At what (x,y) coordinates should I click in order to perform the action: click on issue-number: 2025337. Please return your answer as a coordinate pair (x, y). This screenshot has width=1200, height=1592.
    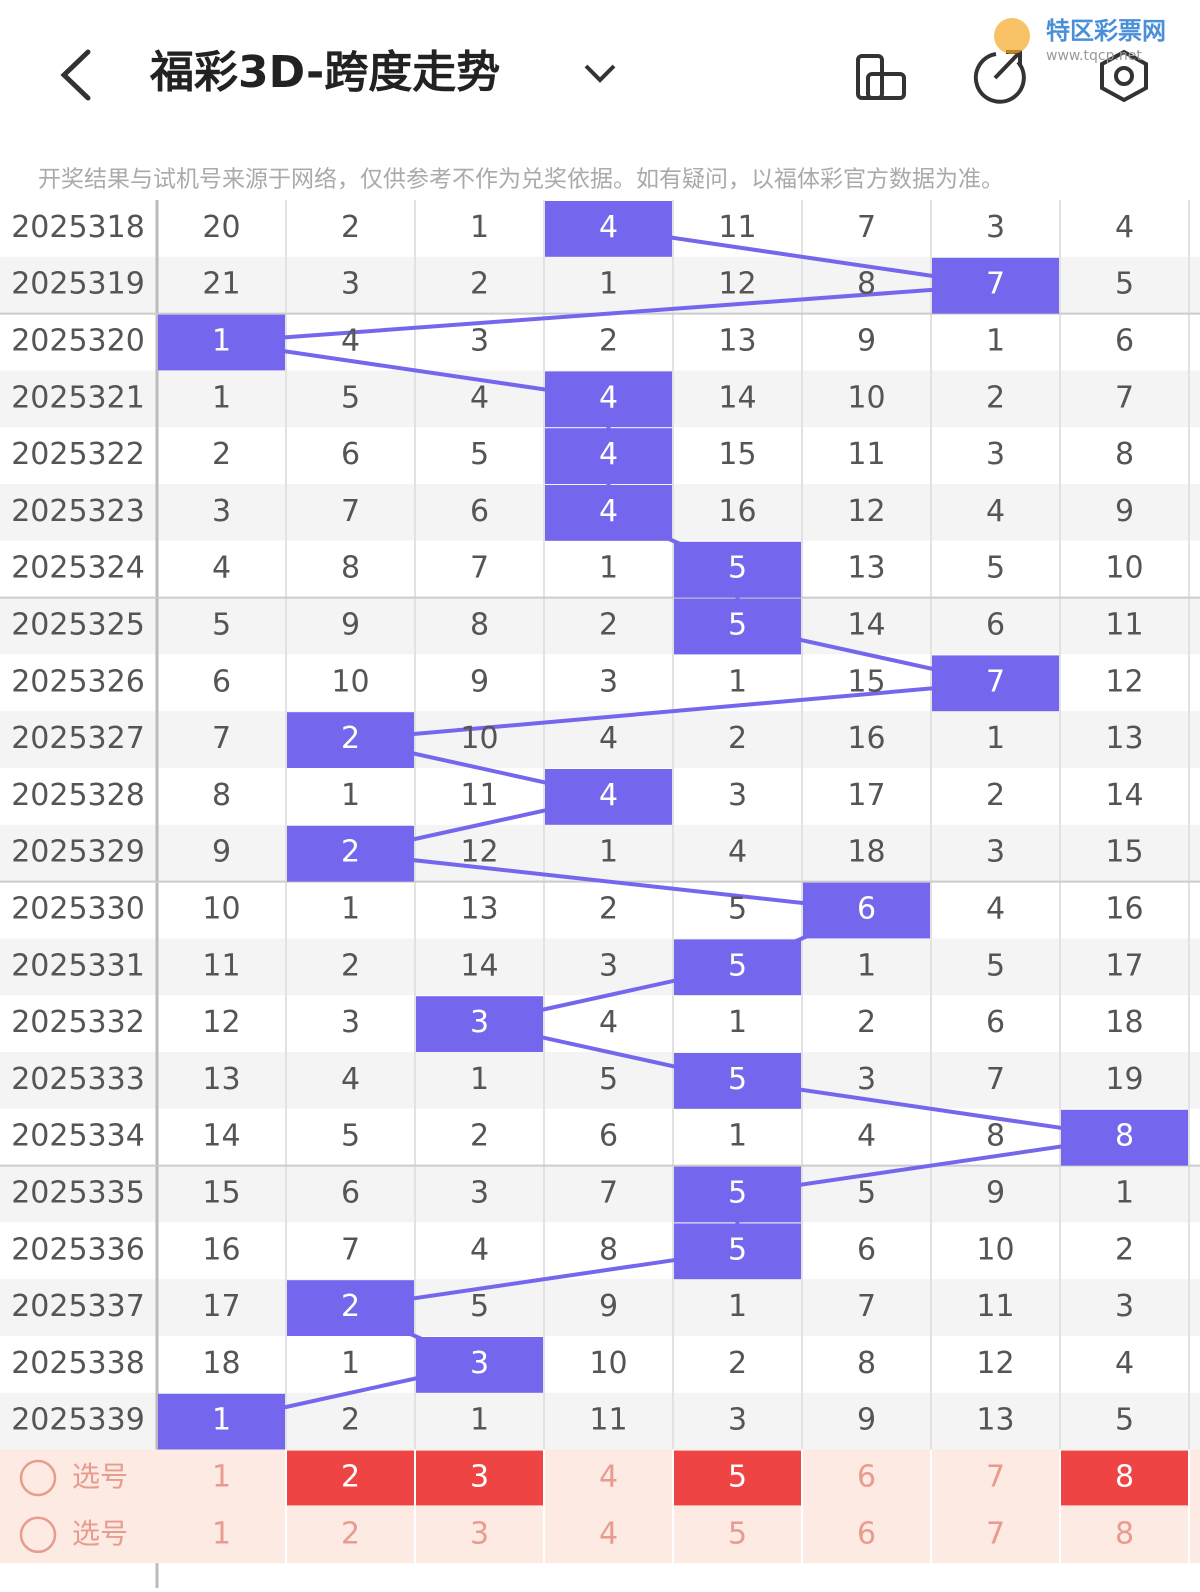
    Looking at the image, I should click on (78, 1306).